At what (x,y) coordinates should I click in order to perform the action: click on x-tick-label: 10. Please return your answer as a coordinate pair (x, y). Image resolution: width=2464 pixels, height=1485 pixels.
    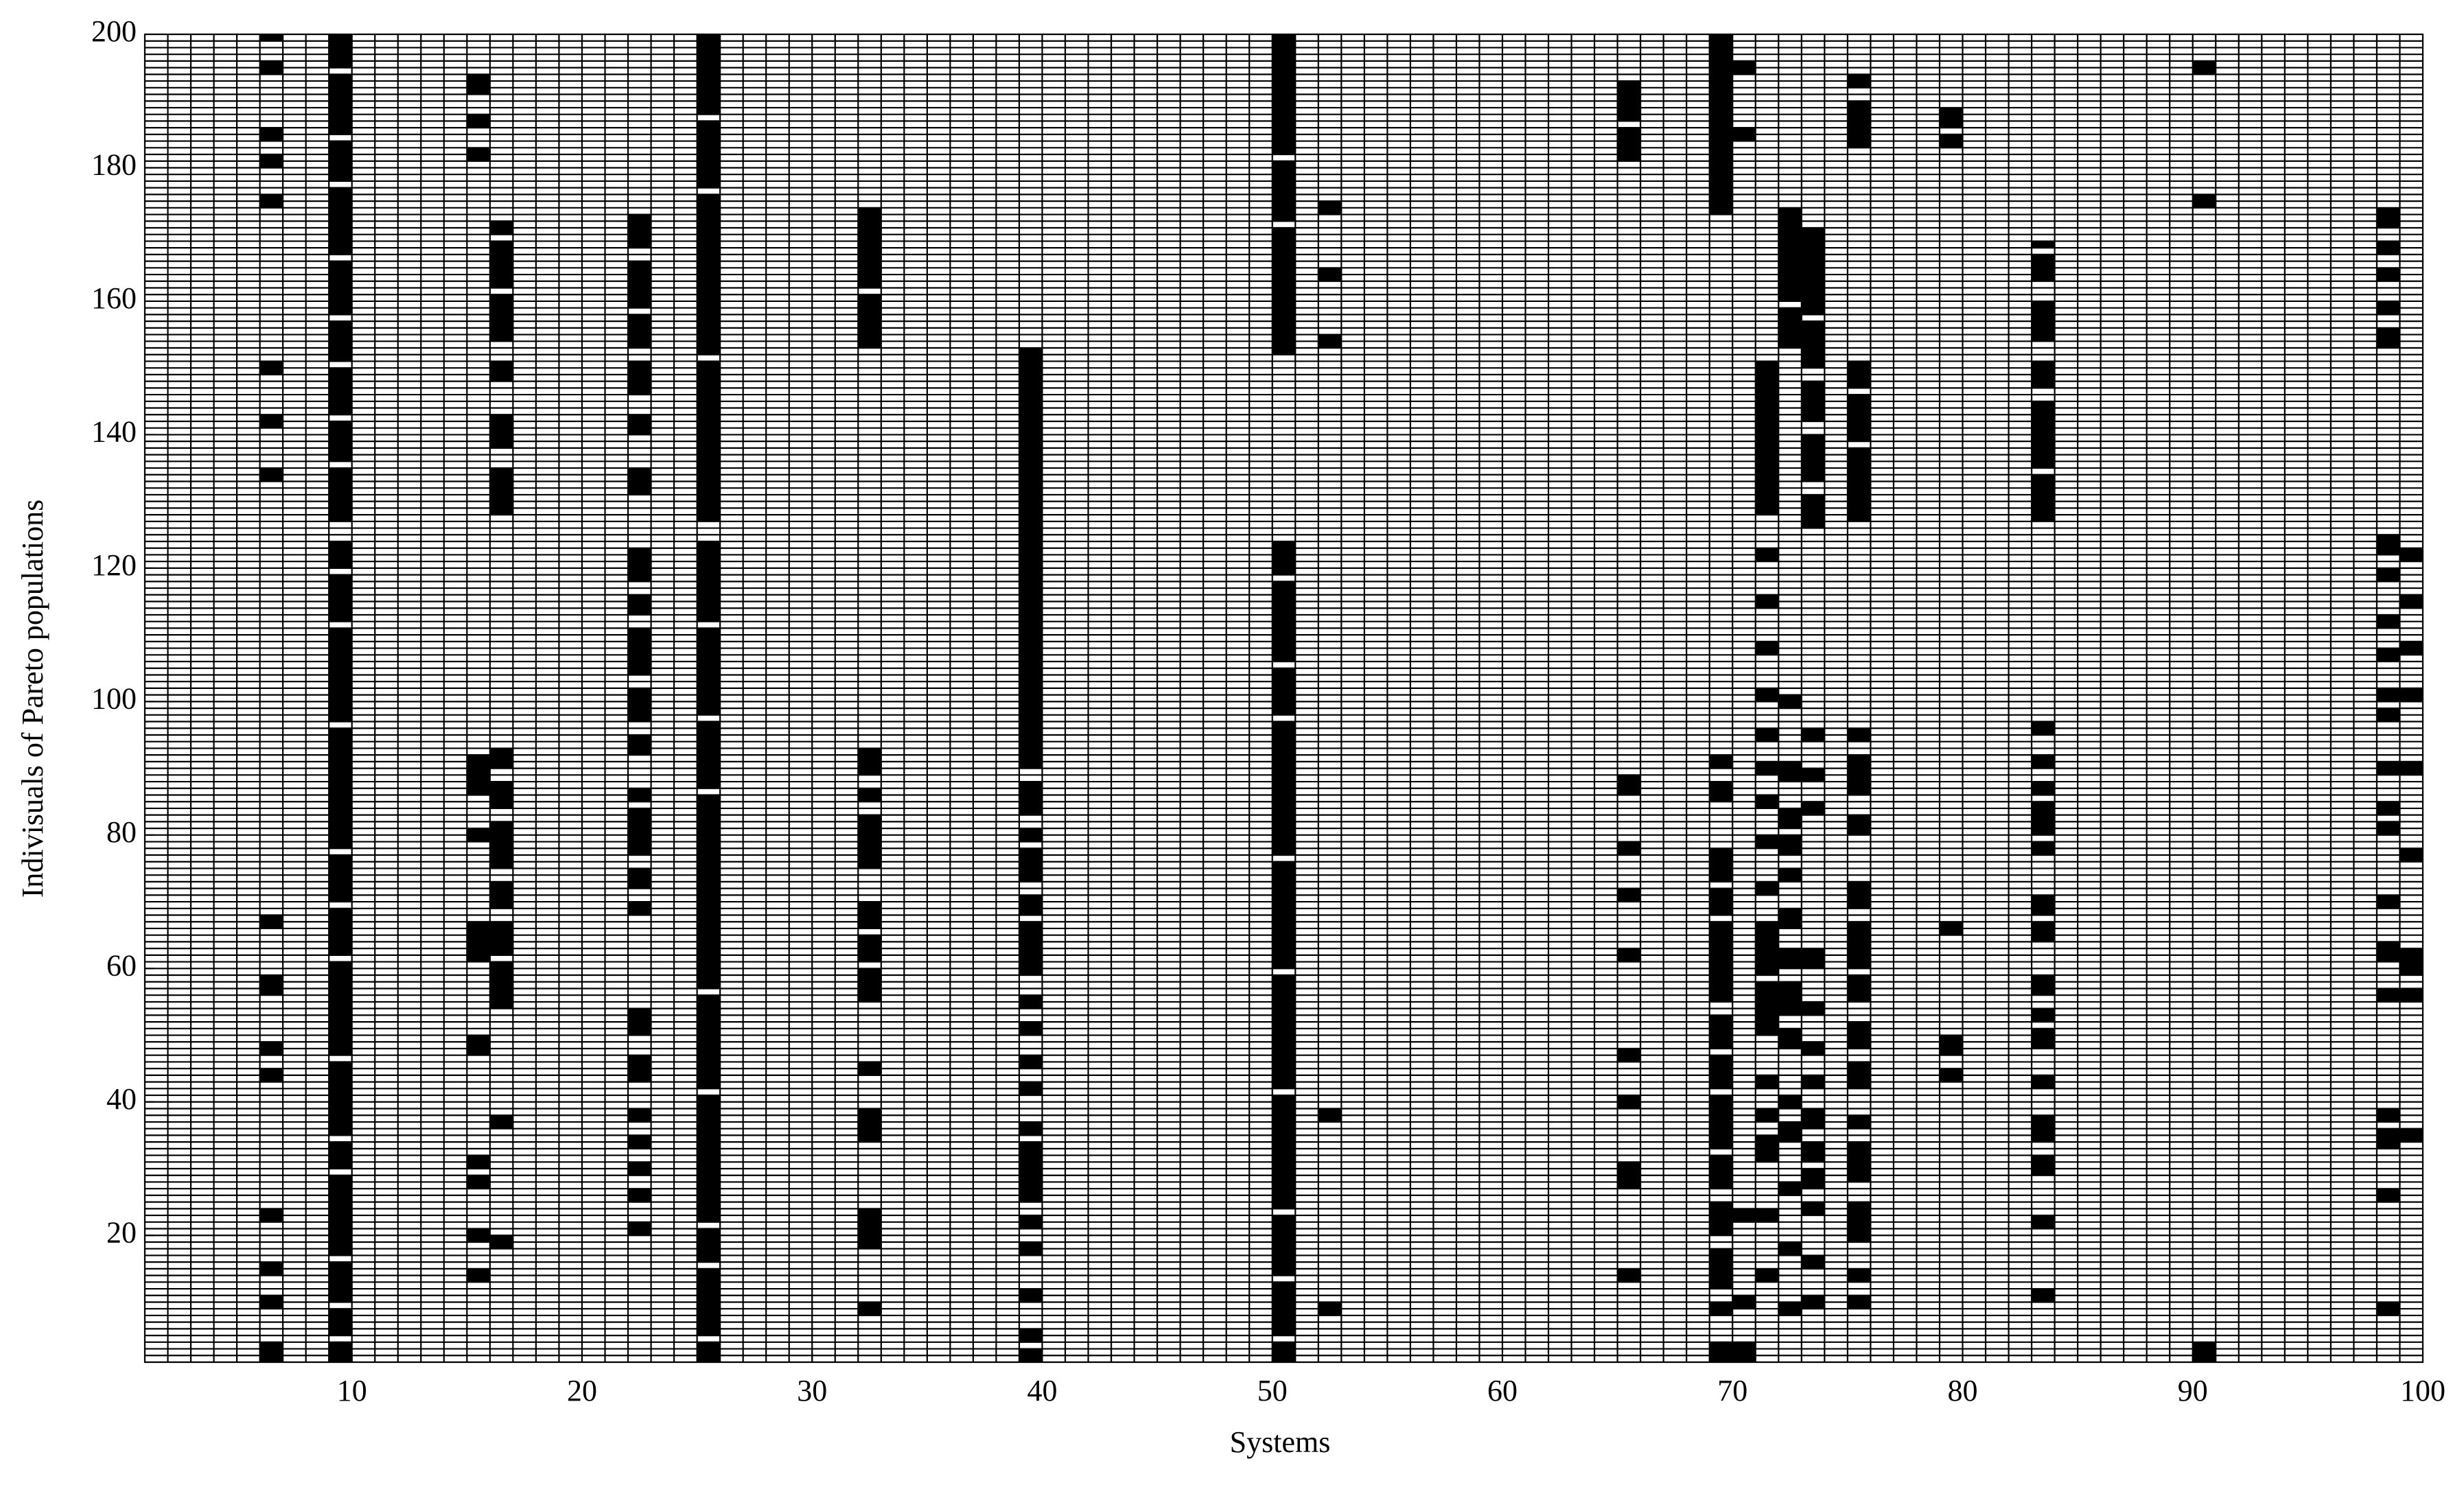
    Looking at the image, I should click on (352, 1390).